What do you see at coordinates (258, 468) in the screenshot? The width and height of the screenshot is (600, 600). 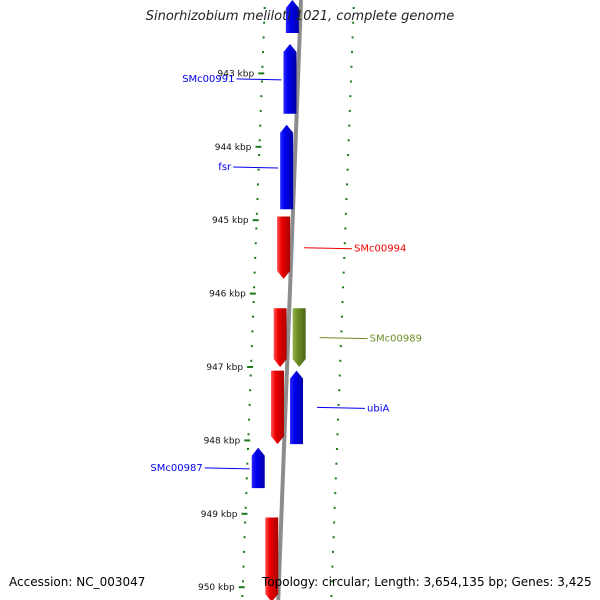 I see `gene-smc00987` at bounding box center [258, 468].